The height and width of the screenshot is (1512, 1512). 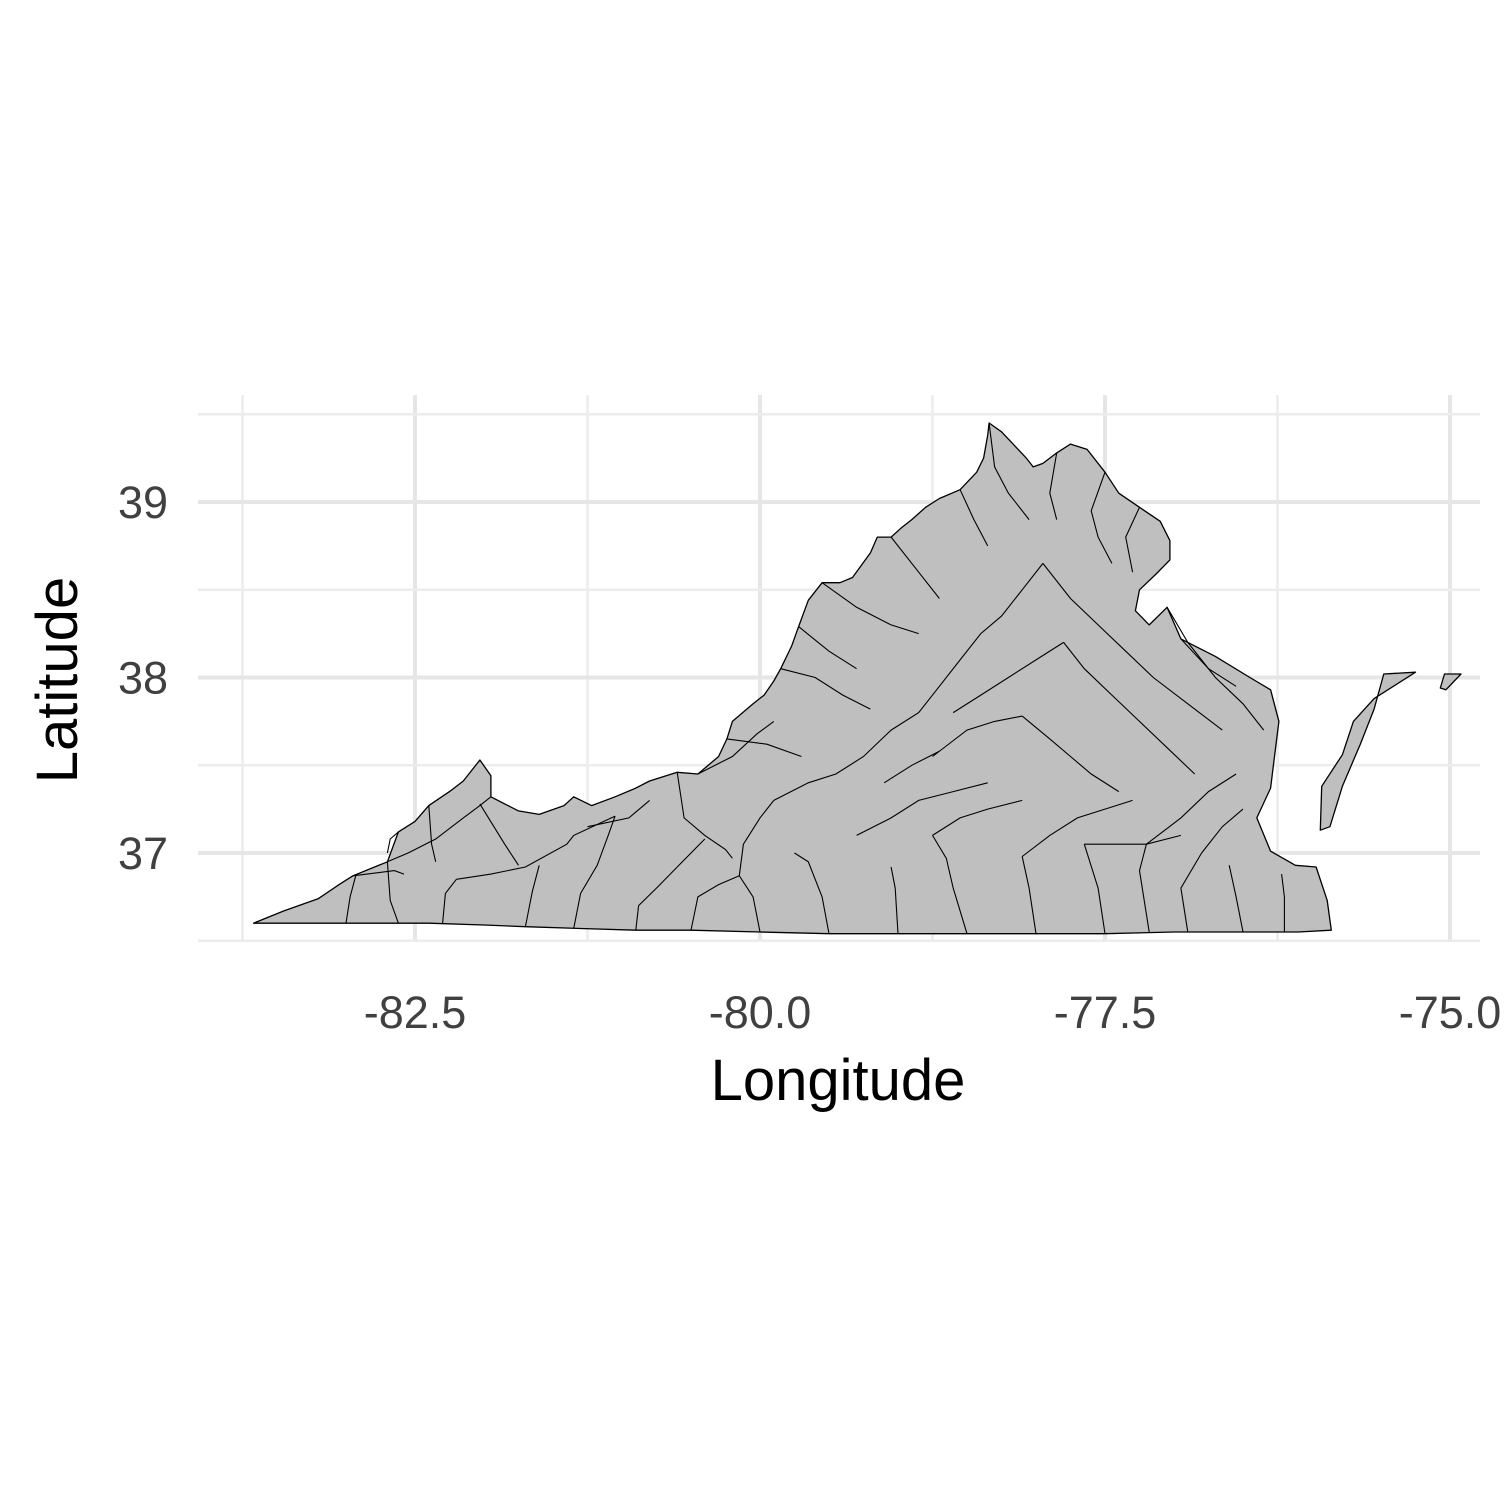 I want to click on y-tick-label: 37, so click(x=143, y=853).